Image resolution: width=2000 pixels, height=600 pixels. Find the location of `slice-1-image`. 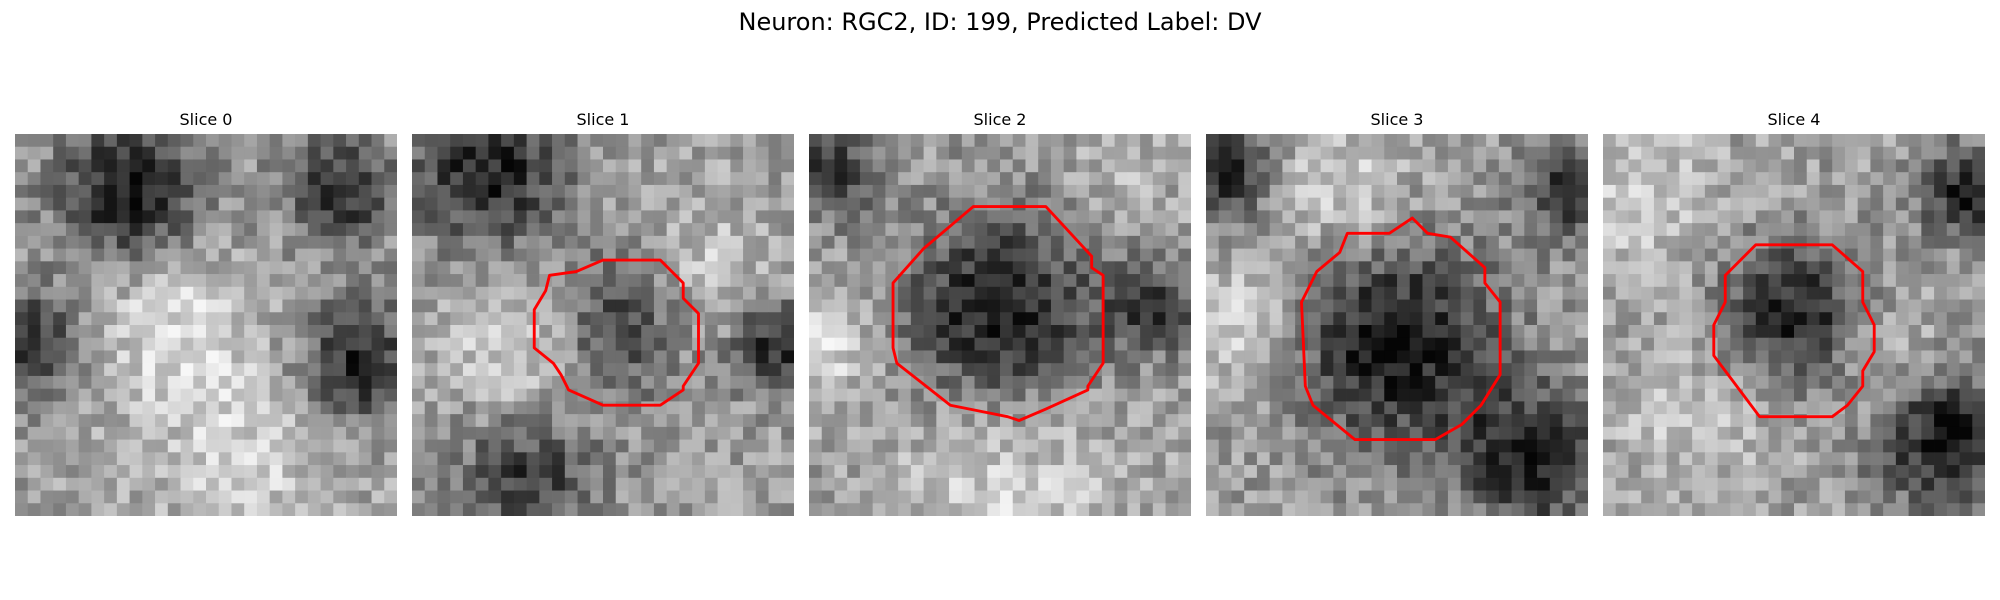

slice-1-image is located at coordinates (603, 325).